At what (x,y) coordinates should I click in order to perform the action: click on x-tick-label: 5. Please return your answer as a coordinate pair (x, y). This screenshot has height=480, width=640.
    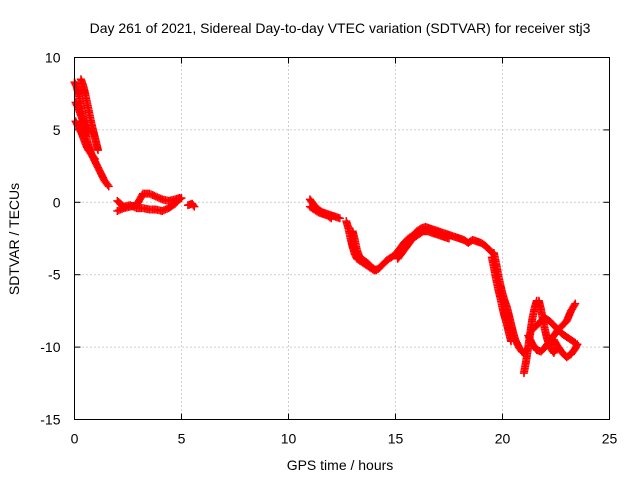
    Looking at the image, I should click on (182, 439).